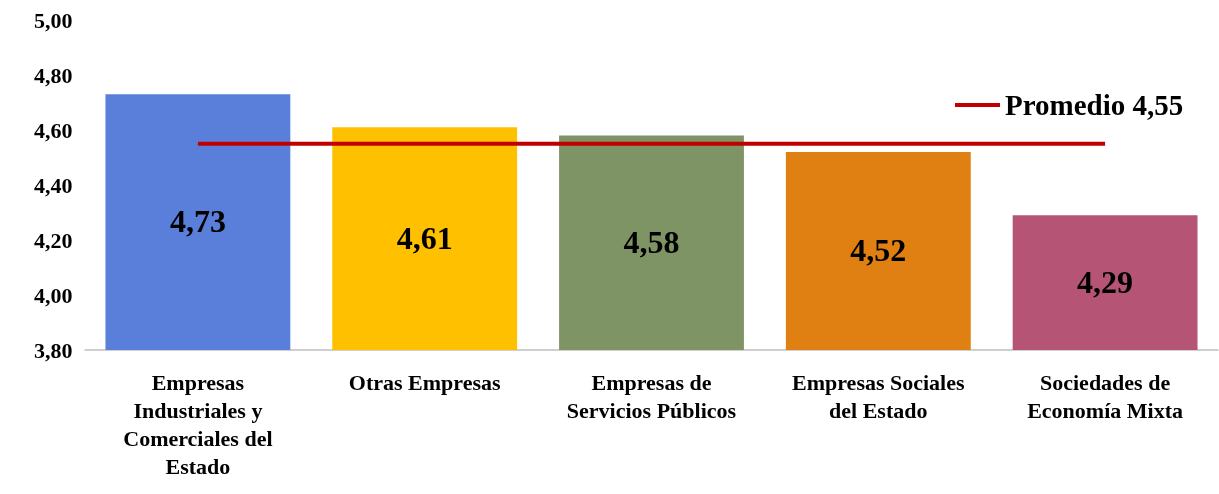  I want to click on y-tick-label: 4,40, so click(53, 185).